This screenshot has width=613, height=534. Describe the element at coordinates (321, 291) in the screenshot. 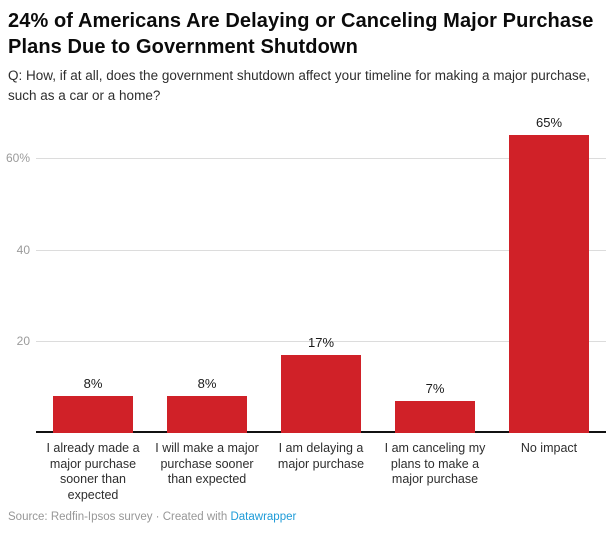

I see `bar-column: 17% I am delaying a major purchase` at that location.